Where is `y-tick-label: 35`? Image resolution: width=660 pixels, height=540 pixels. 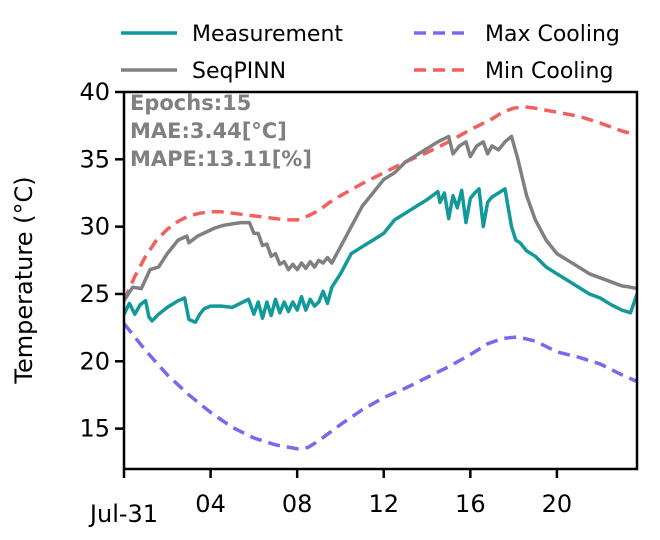 y-tick-label: 35 is located at coordinates (94, 159).